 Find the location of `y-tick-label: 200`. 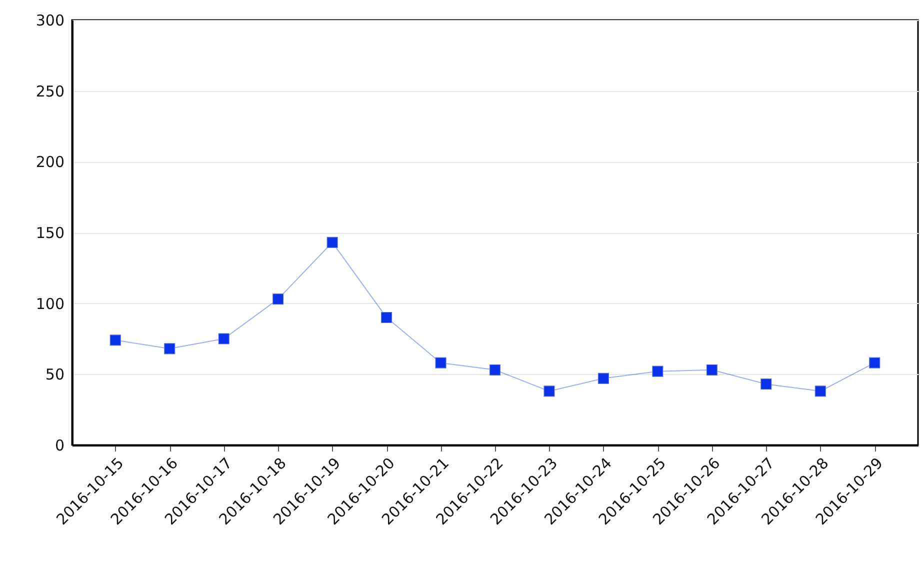

y-tick-label: 200 is located at coordinates (50, 162).